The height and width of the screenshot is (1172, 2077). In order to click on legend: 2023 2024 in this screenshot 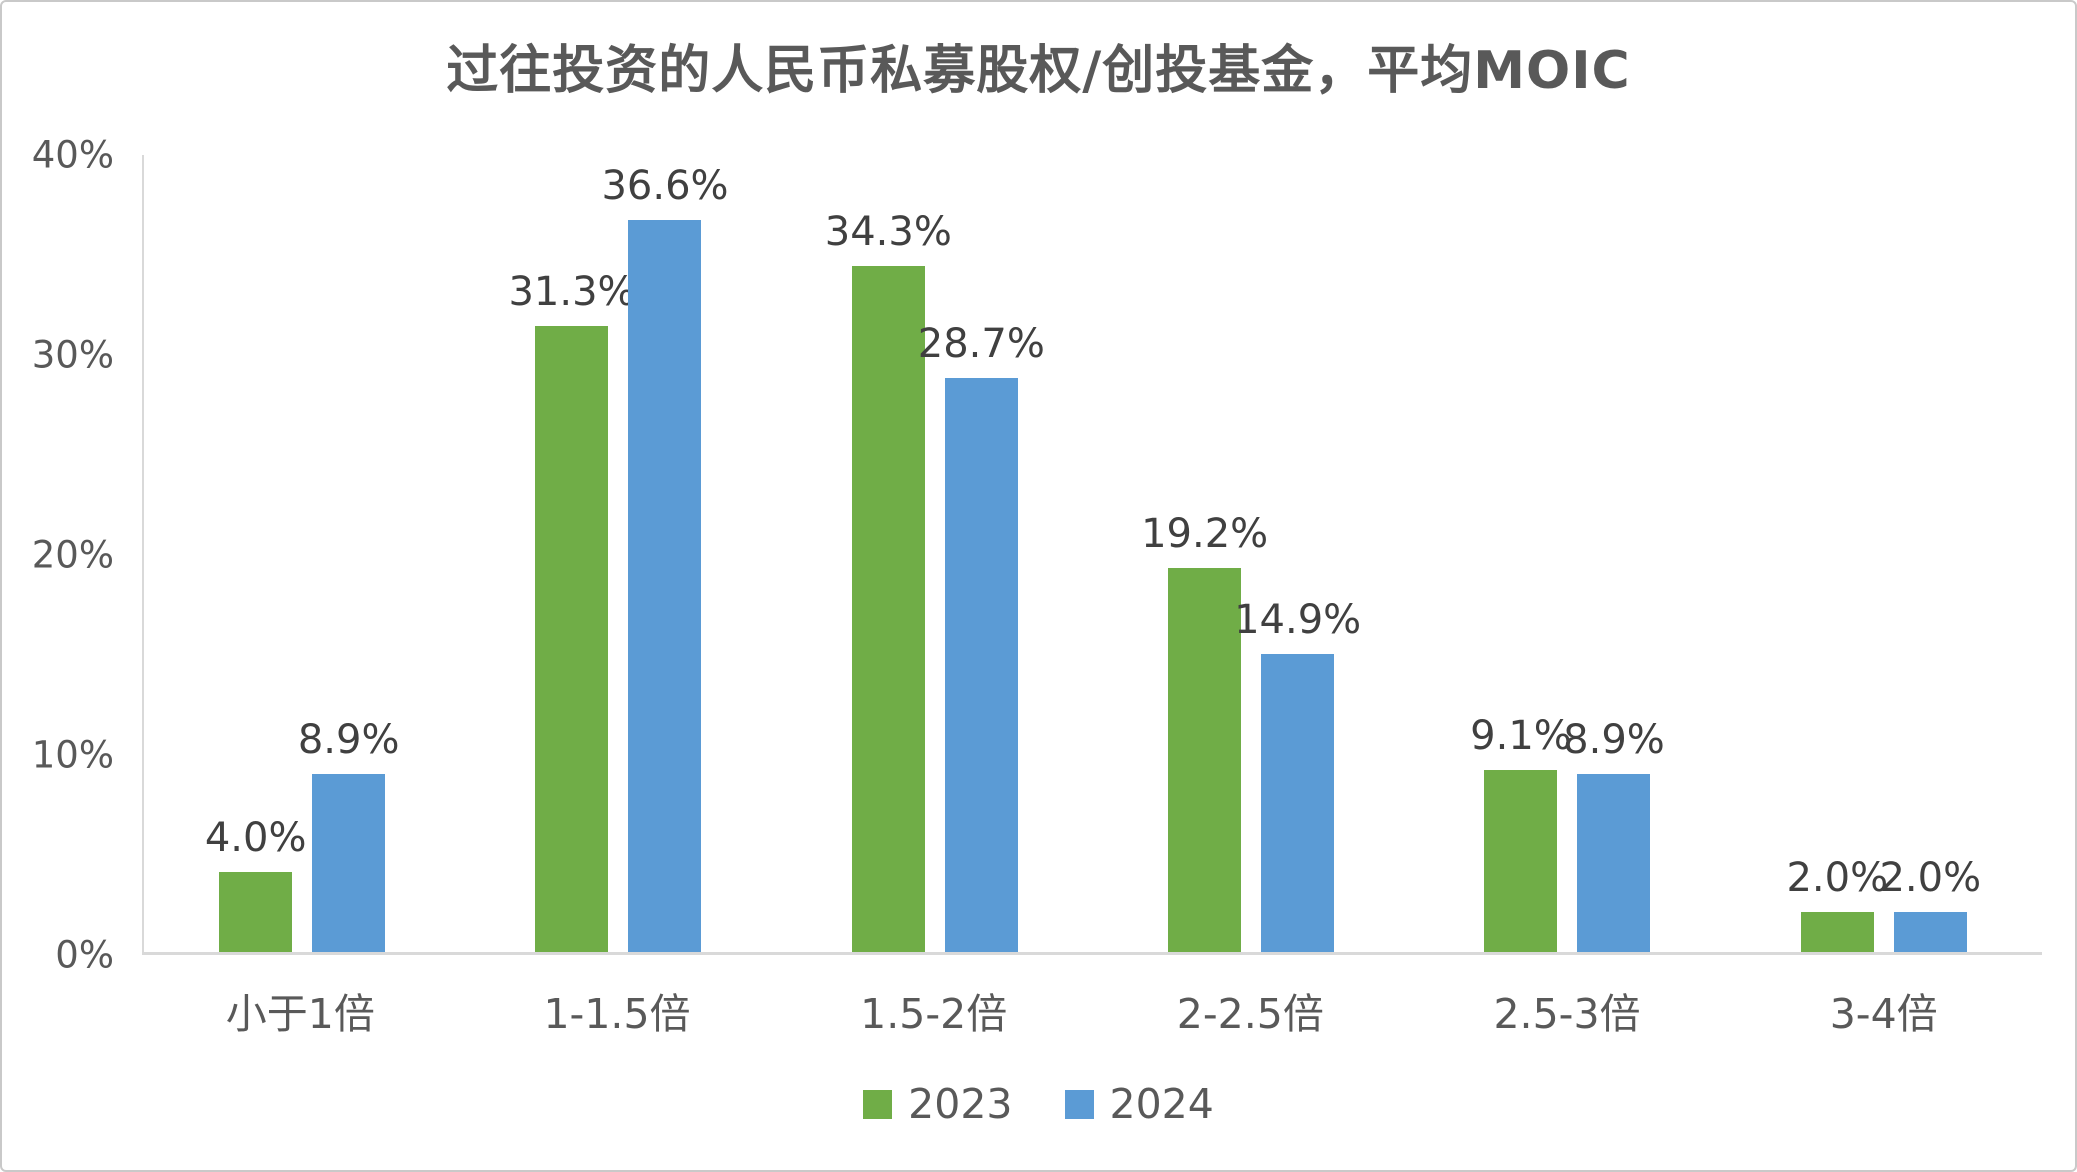, I will do `click(1038, 1104)`.